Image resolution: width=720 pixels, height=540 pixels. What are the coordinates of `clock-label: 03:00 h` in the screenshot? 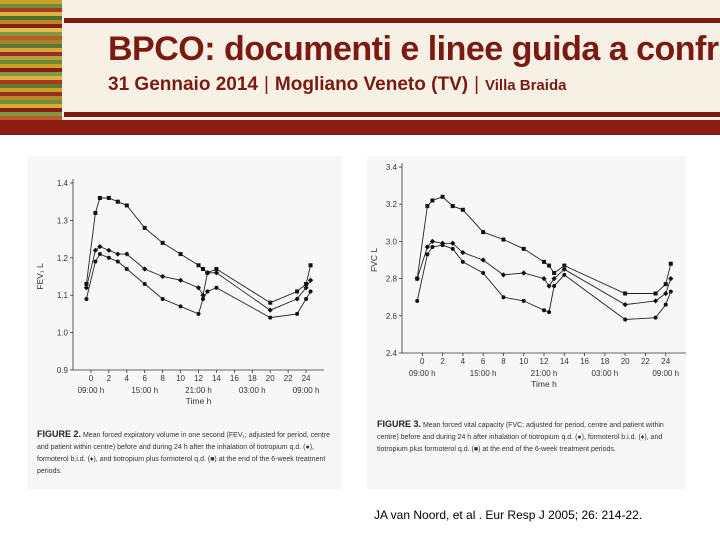 It's located at (252, 390).